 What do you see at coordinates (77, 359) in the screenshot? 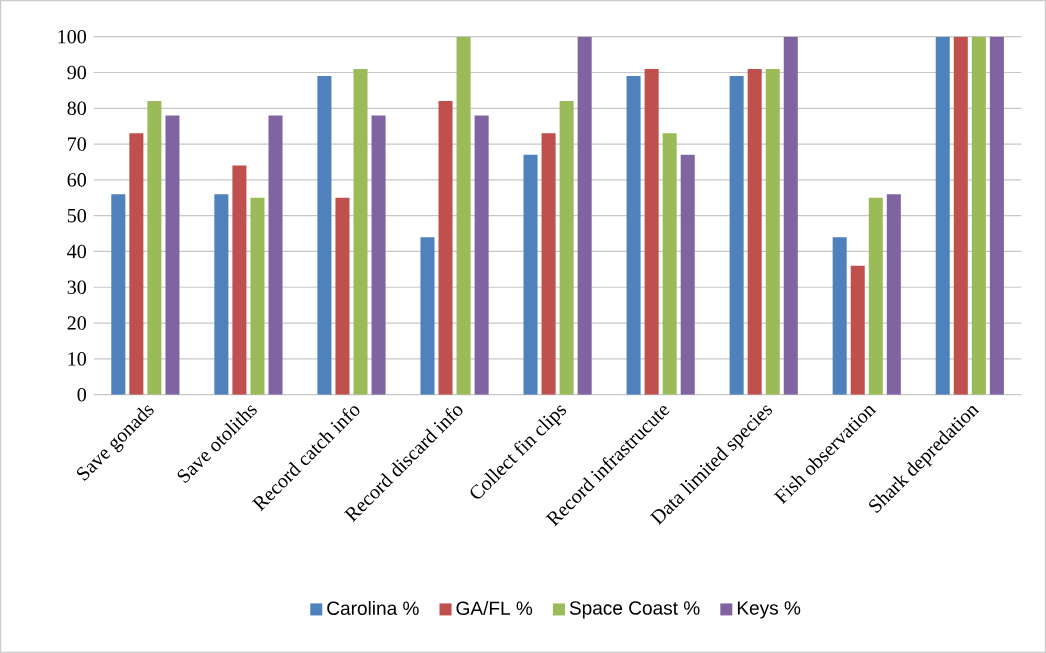
I see `y-tick-label: 10` at bounding box center [77, 359].